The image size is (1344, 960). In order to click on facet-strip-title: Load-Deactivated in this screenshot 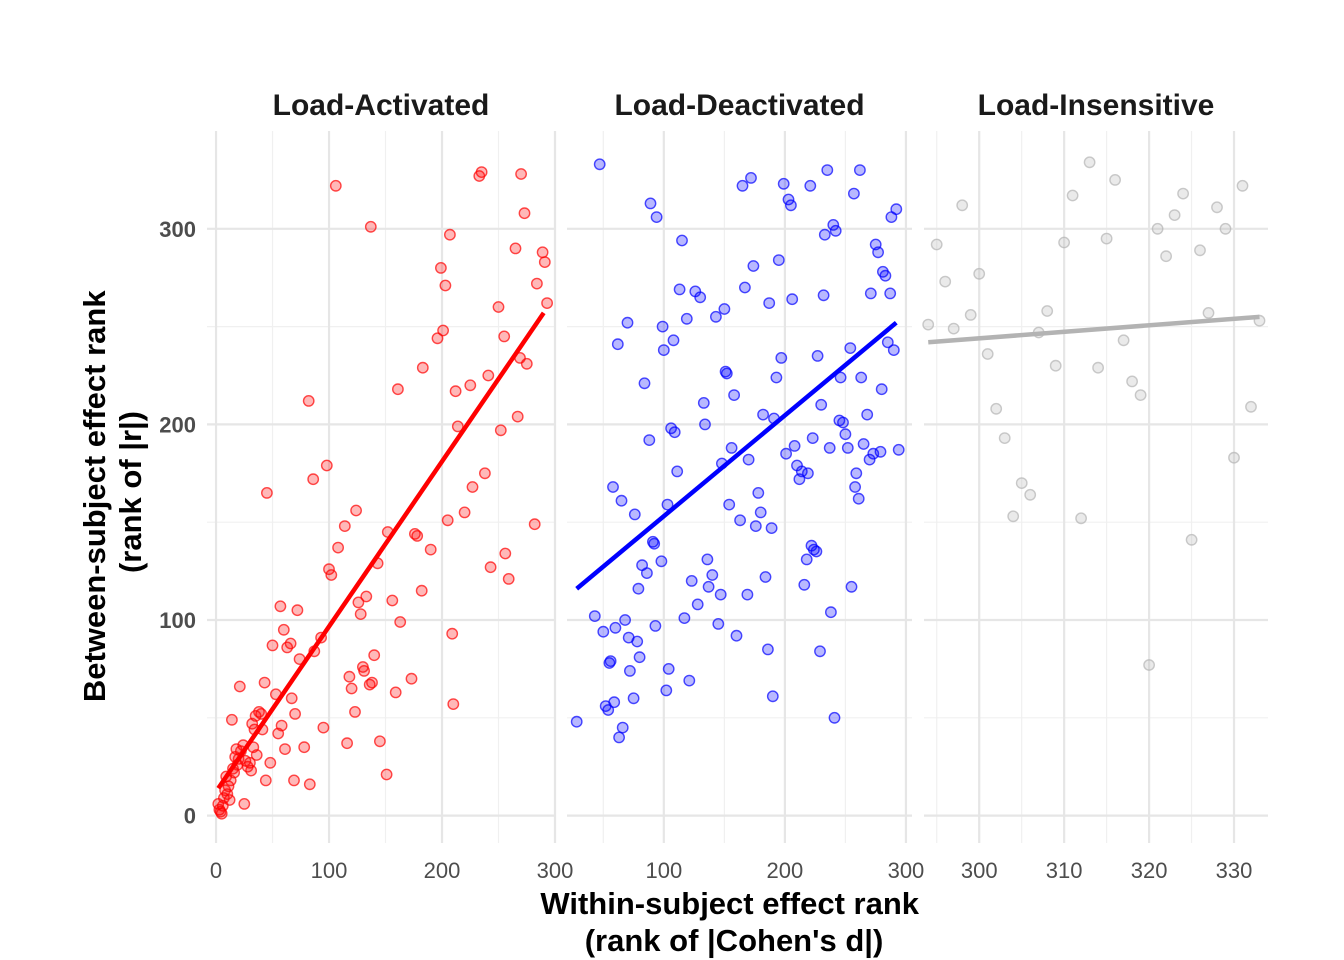, I will do `click(739, 105)`.